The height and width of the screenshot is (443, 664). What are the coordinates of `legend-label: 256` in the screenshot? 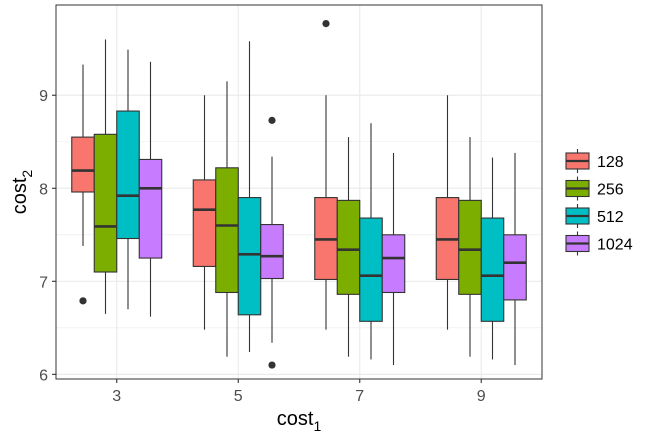 It's located at (610, 190).